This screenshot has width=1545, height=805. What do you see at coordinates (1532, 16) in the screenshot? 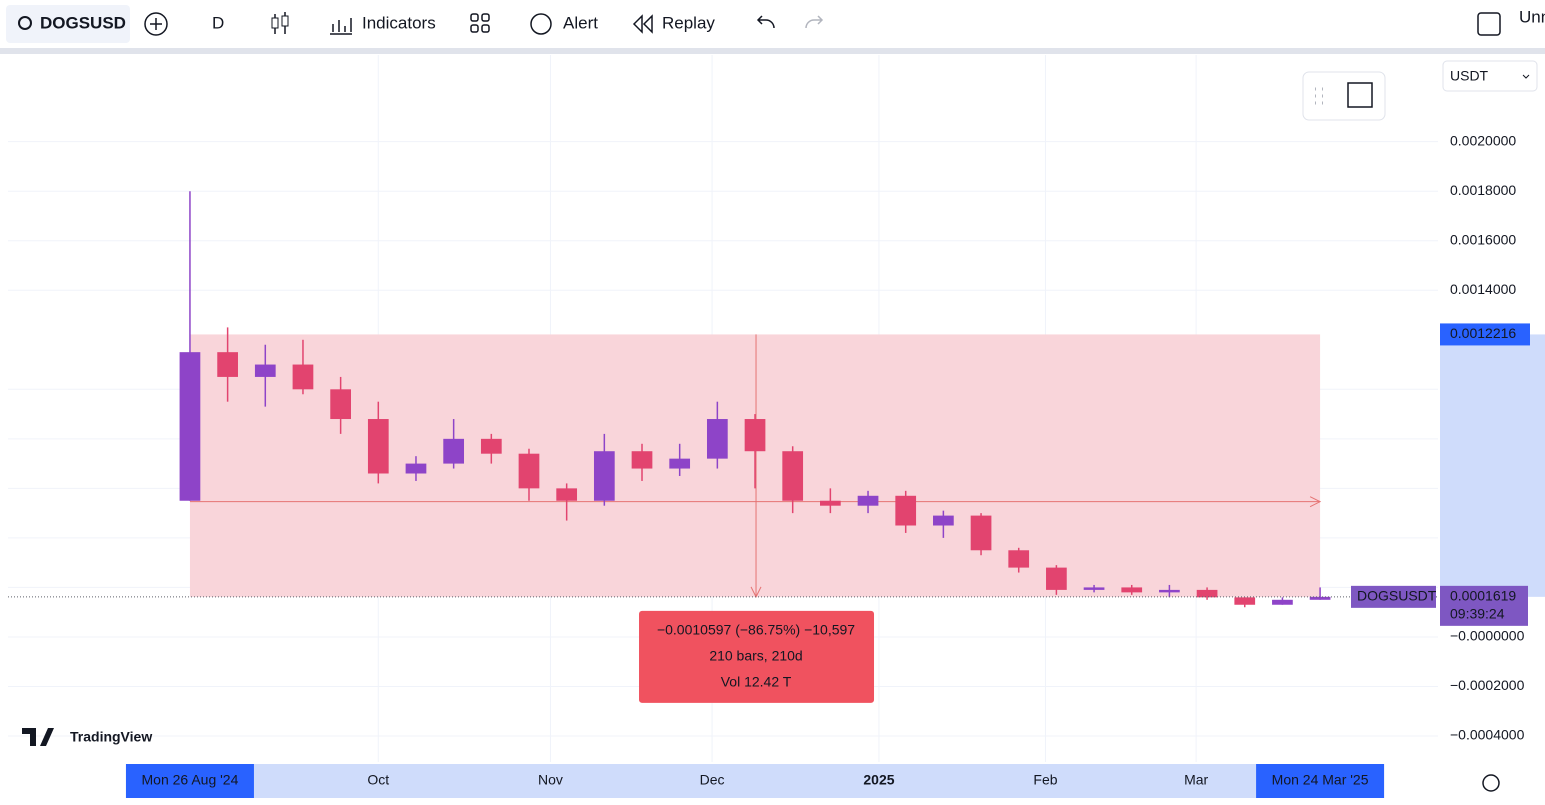
I see `layout-name: Unn` at bounding box center [1532, 16].